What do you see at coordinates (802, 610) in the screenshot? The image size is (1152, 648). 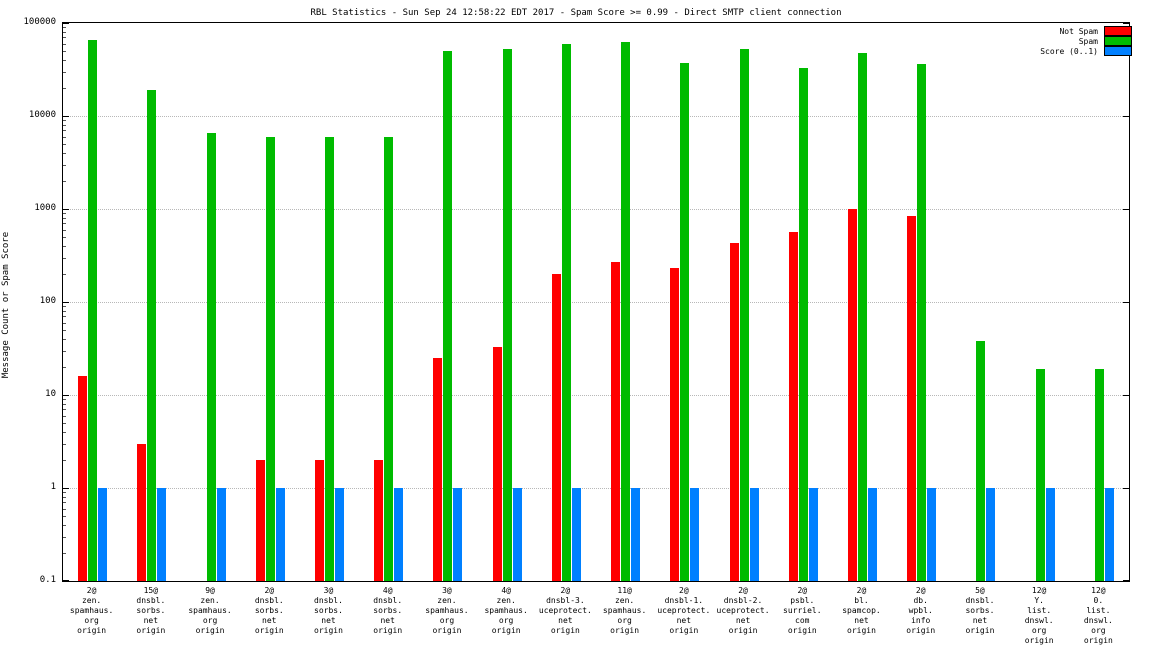 I see `x-label-line: surriel.` at bounding box center [802, 610].